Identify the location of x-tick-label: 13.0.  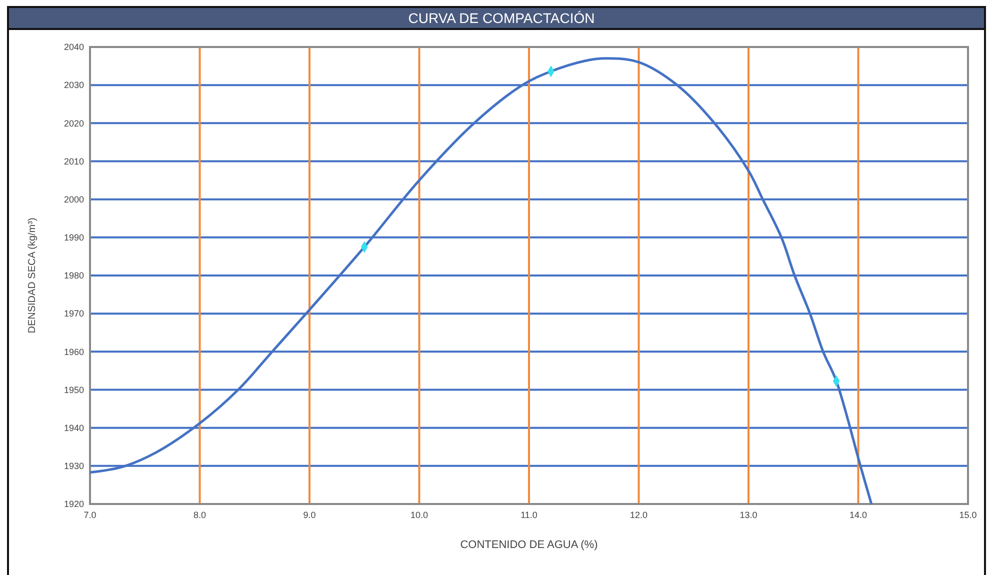
(749, 515).